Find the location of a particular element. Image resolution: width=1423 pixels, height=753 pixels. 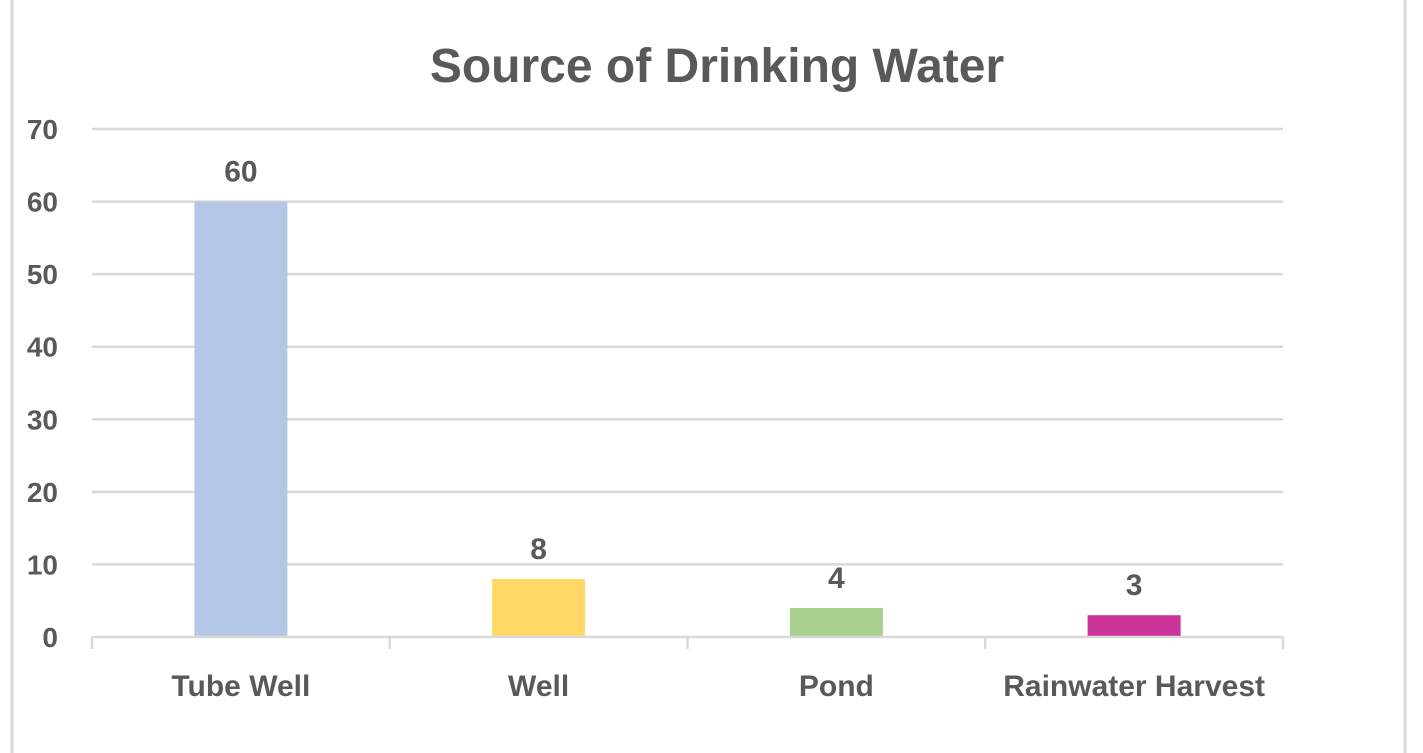

y-tick-label: 60 is located at coordinates (42, 202).